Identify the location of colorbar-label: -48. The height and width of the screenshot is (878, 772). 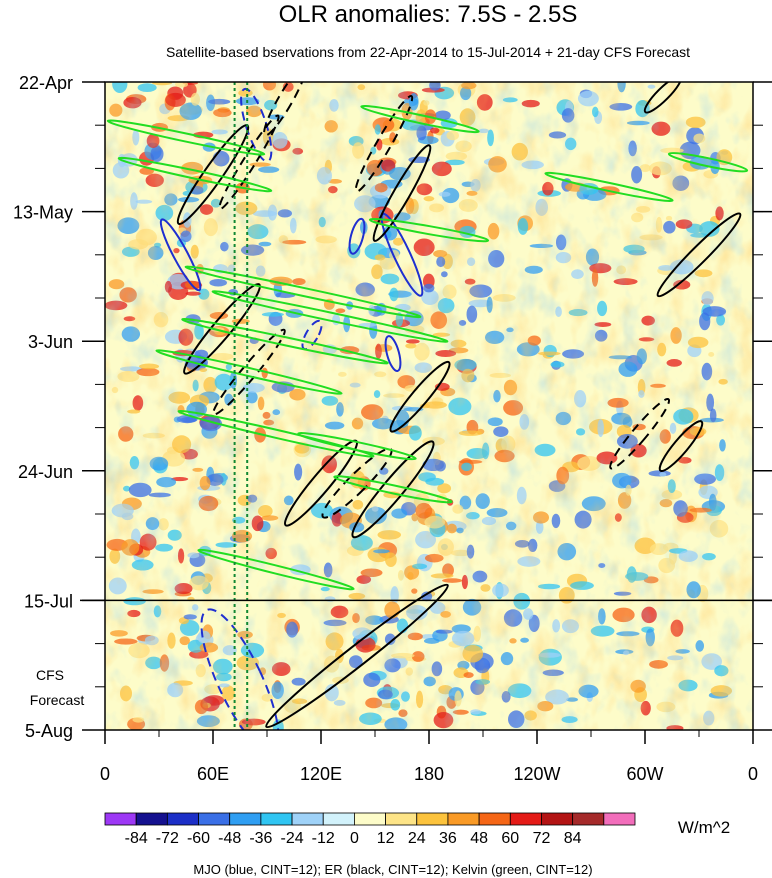
(229, 838).